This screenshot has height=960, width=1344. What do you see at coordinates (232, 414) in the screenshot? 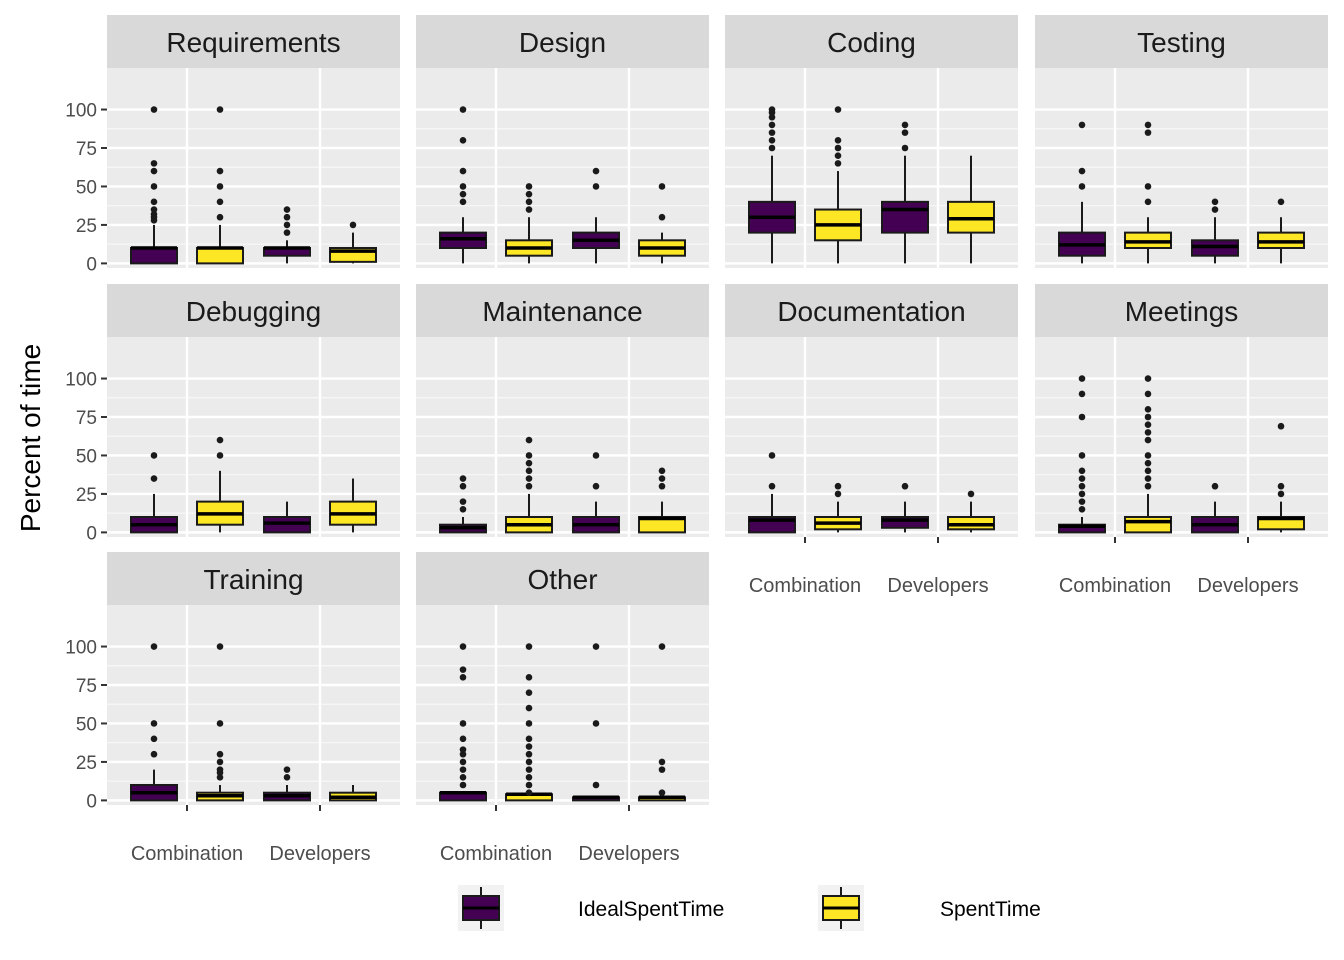
I see `panel: Debugging 0 25 50 75 100` at bounding box center [232, 414].